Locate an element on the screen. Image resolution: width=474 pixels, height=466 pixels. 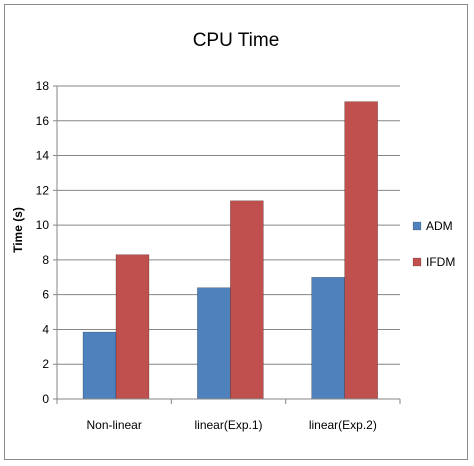
y-tick-label: 10 is located at coordinates (43, 225).